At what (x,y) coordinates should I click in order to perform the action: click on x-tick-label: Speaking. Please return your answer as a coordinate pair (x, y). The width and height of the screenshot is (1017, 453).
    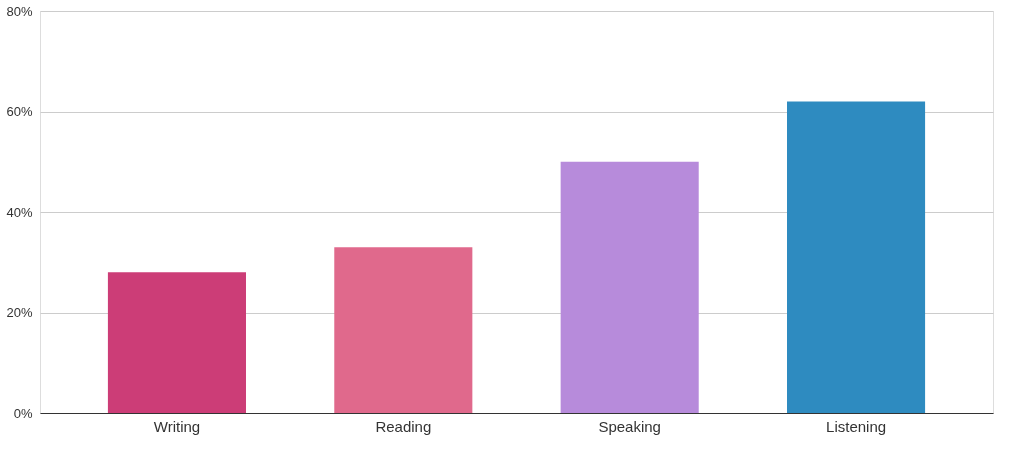
    Looking at the image, I should click on (629, 426).